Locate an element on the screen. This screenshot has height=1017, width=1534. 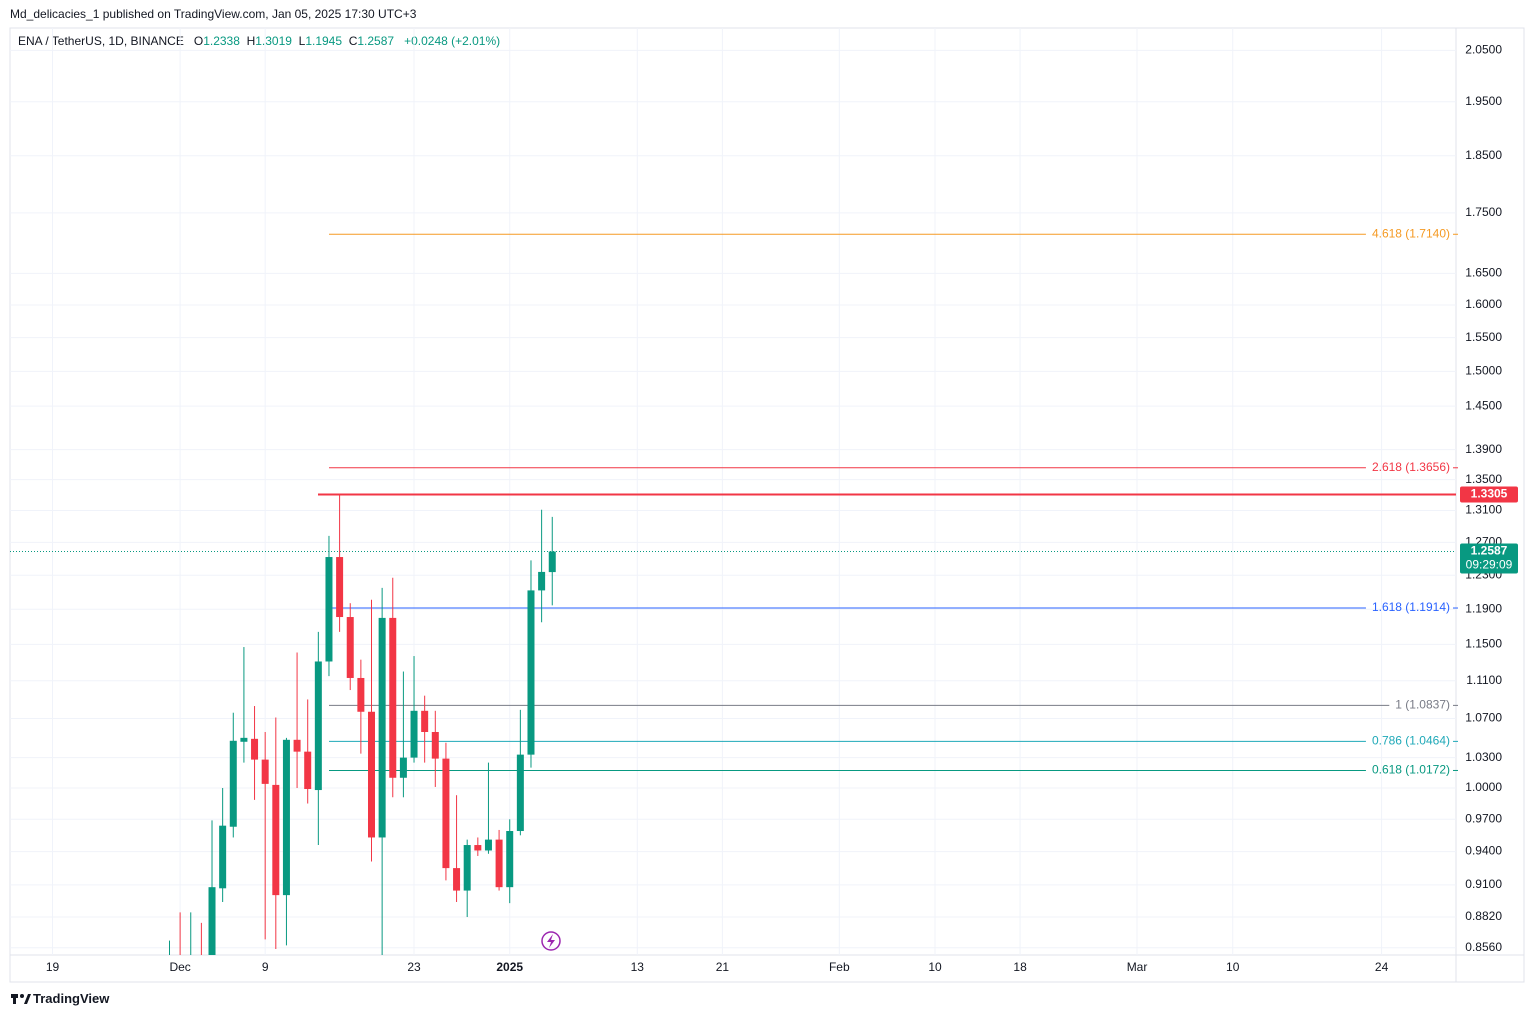
x-tick-label: 18 is located at coordinates (1020, 967).